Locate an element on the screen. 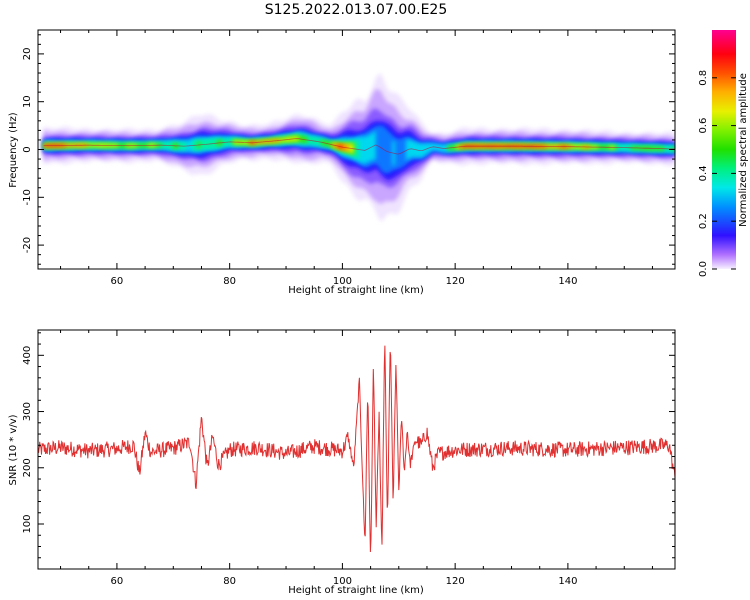  snr-xtick-label: 100 is located at coordinates (342, 581).